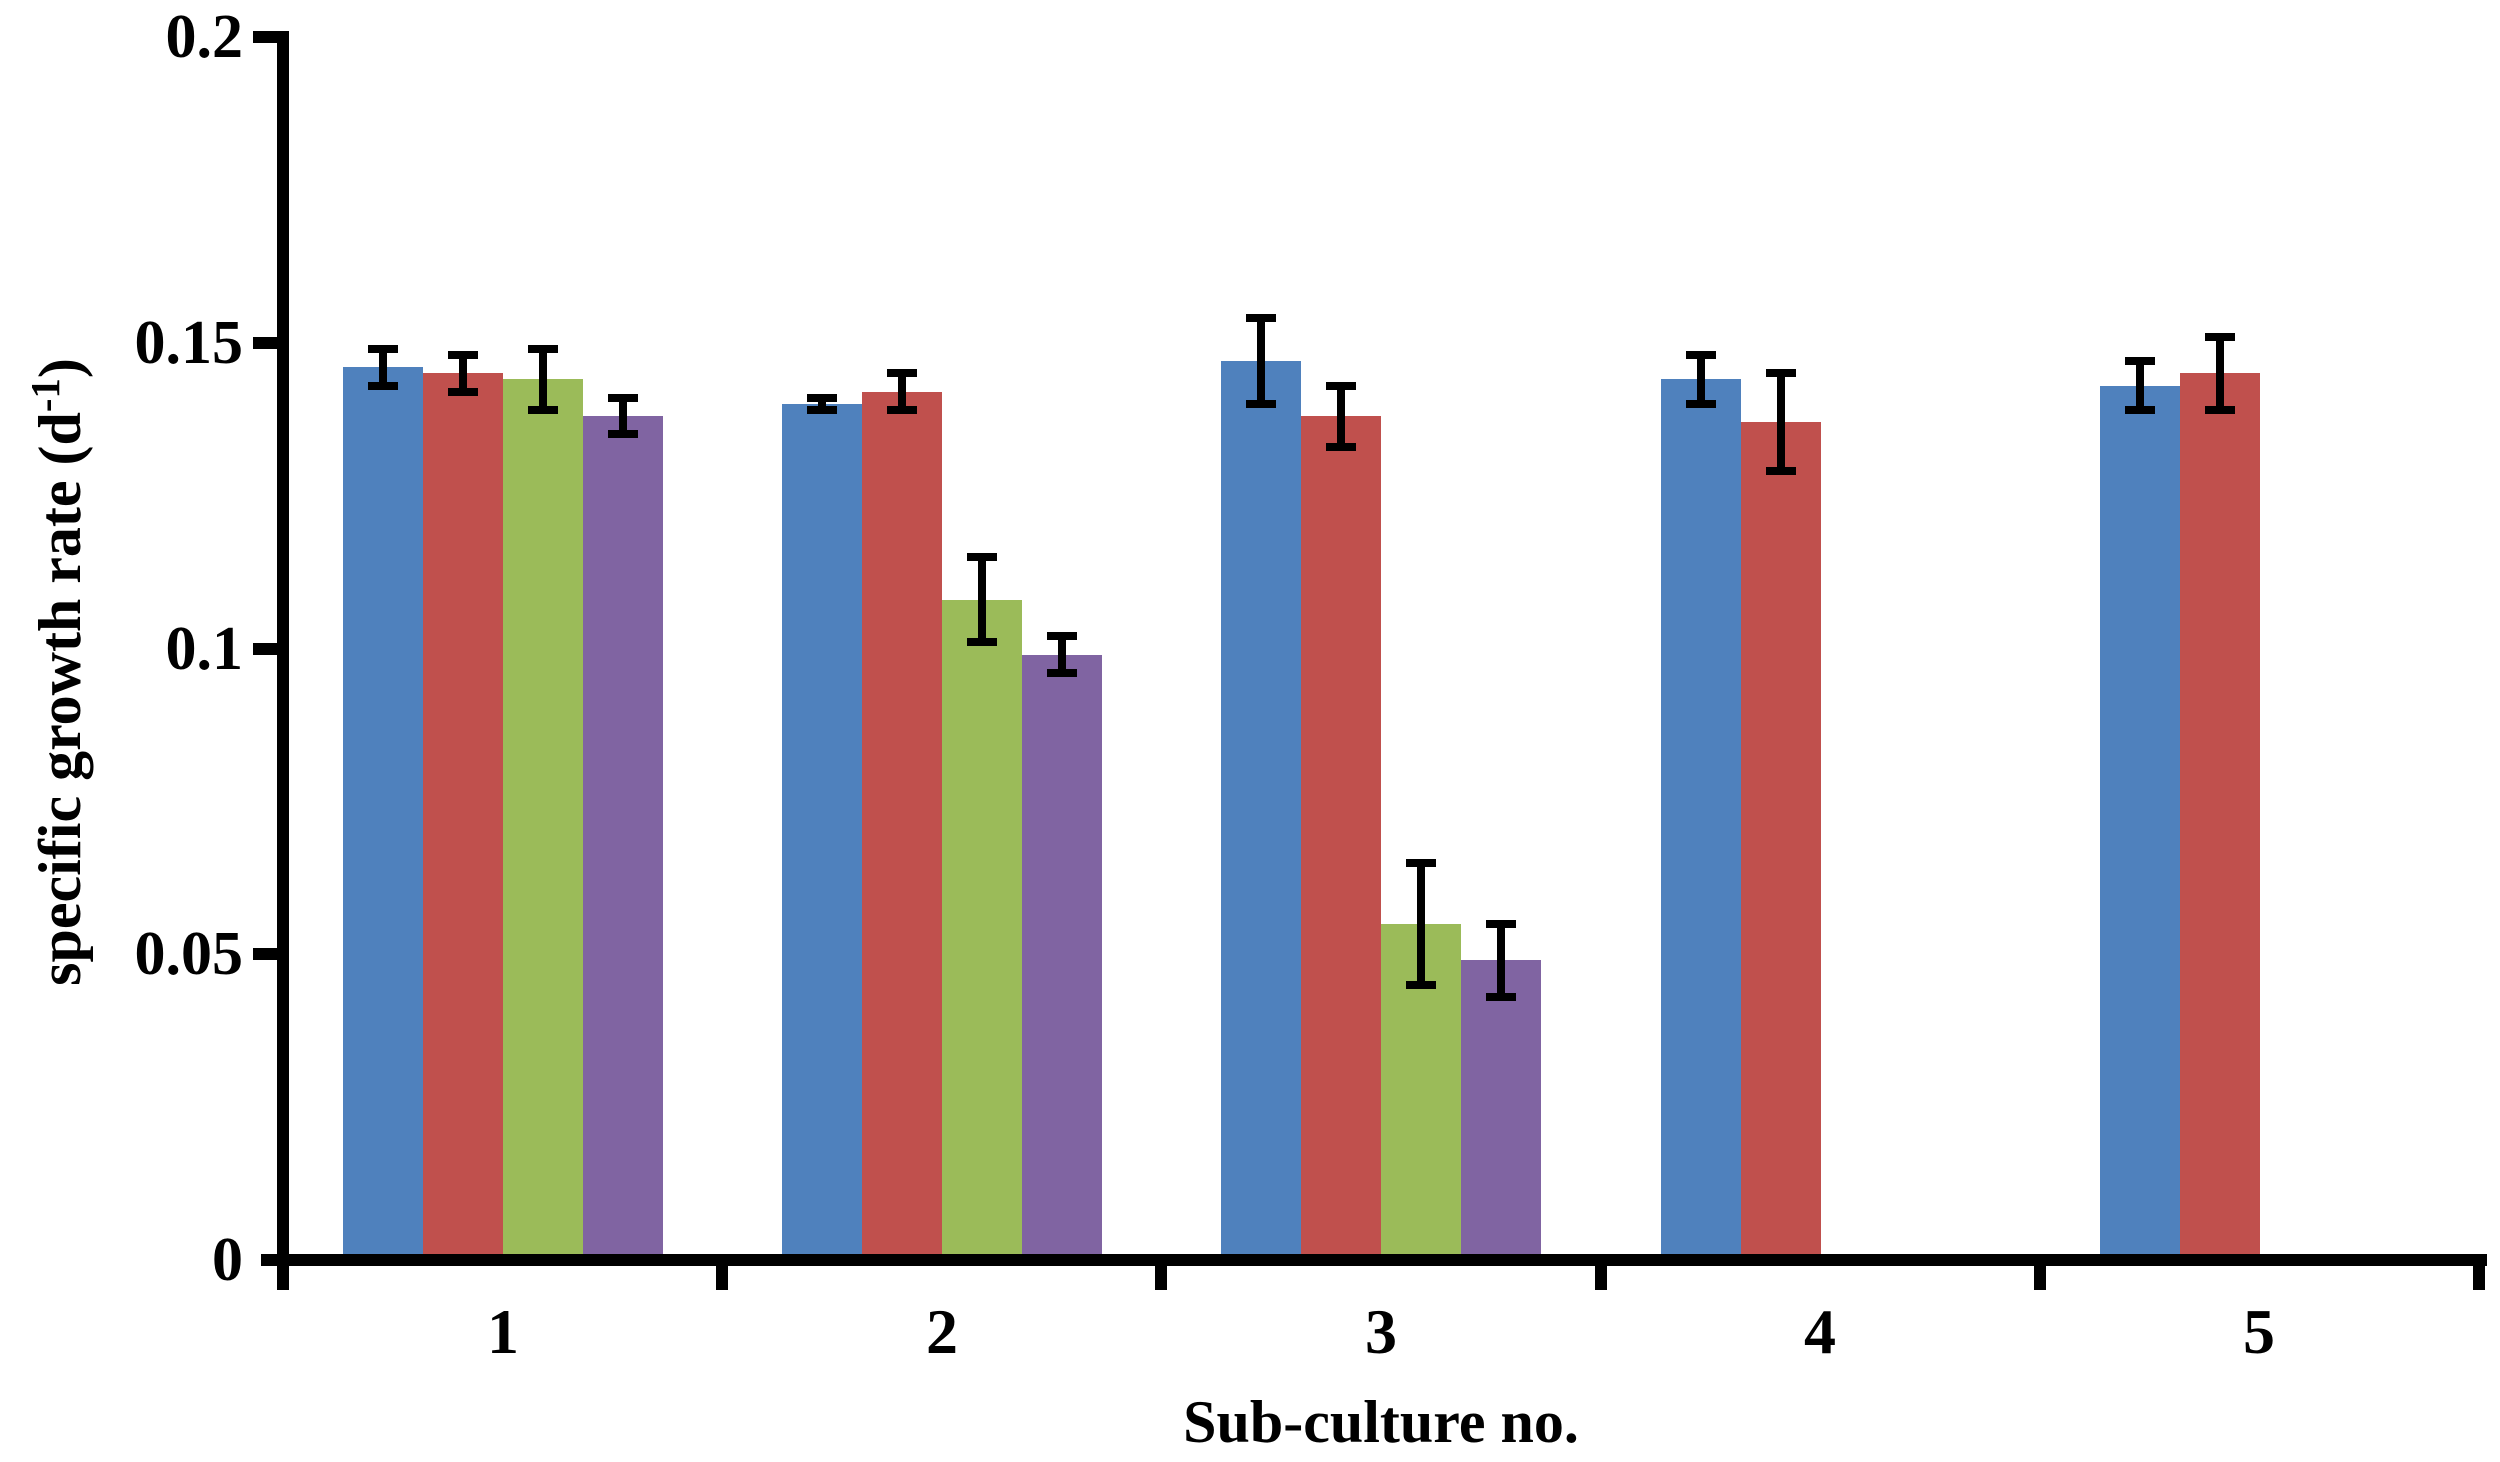  What do you see at coordinates (2220, 337) in the screenshot?
I see `error-bar-cap-top-series-red-cat5` at bounding box center [2220, 337].